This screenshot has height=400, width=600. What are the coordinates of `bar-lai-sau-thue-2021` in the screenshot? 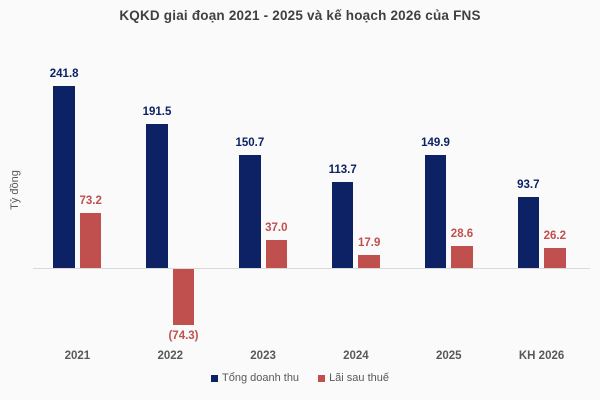 It's located at (90, 240).